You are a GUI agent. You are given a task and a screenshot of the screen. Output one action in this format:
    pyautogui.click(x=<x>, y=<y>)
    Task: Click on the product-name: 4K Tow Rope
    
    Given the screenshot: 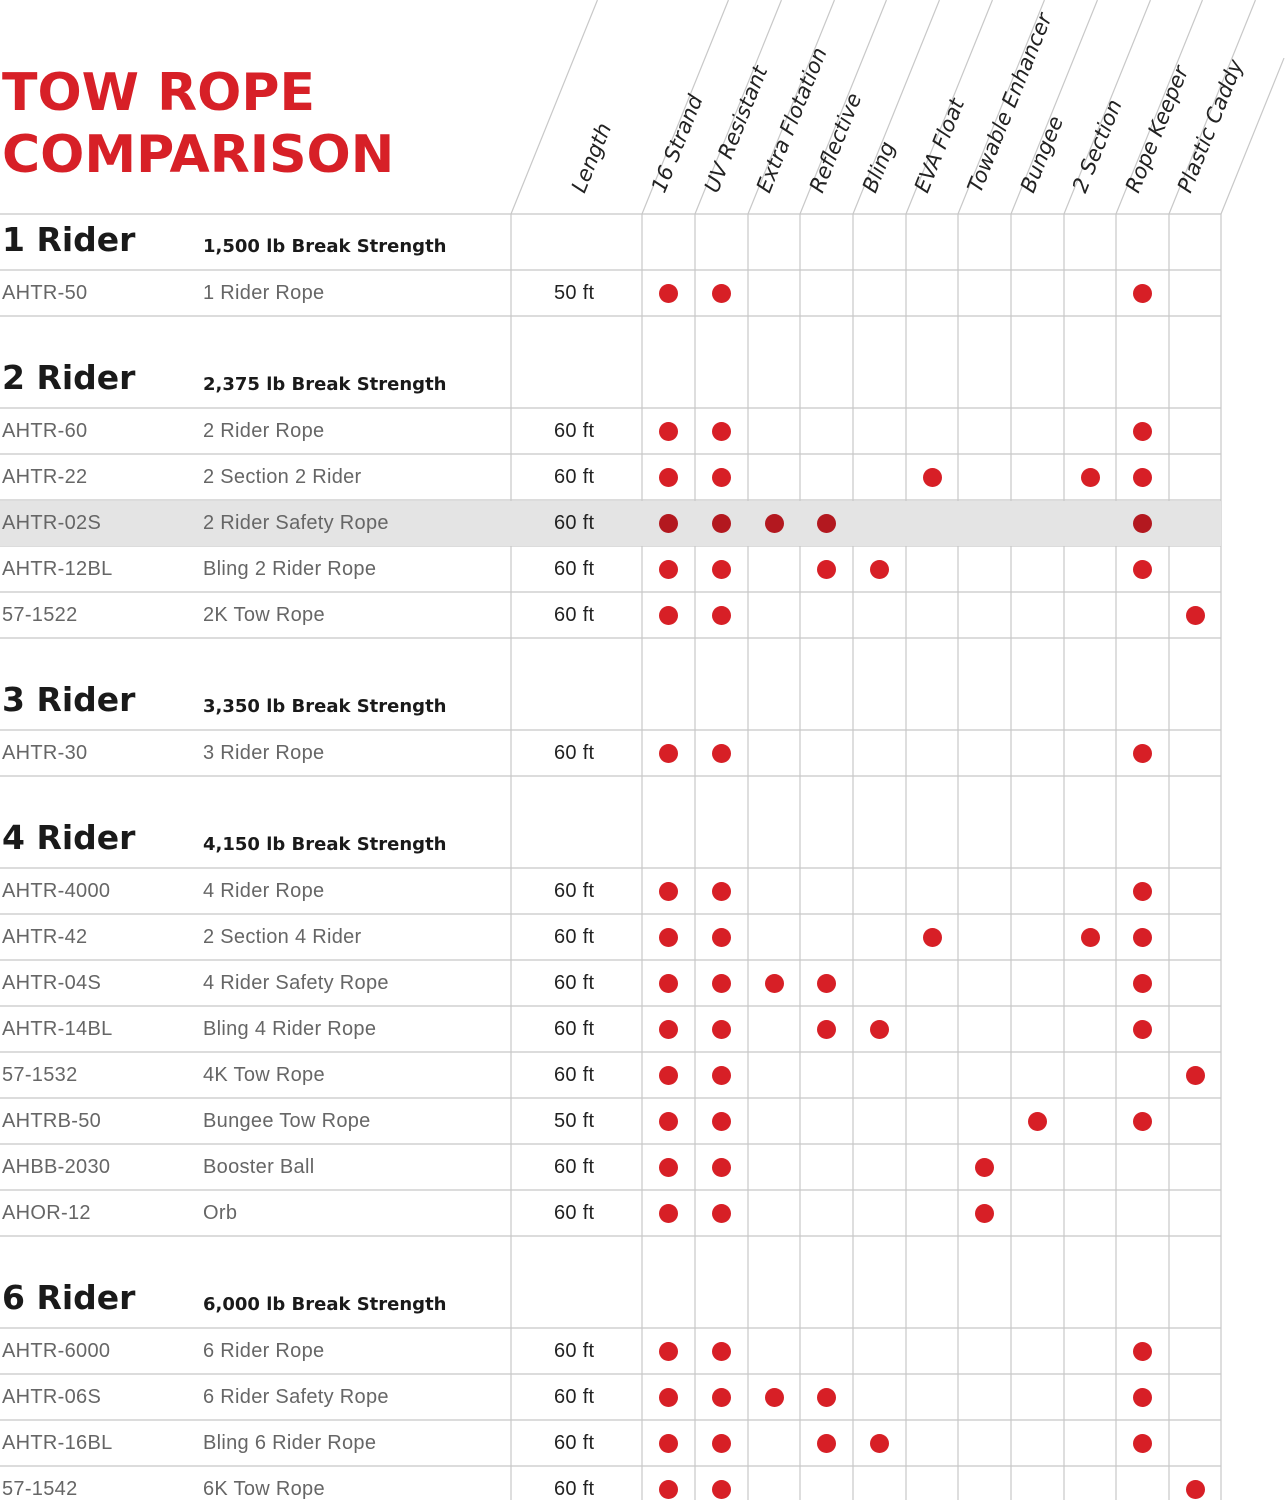 What is the action you would take?
    pyautogui.click(x=264, y=1075)
    